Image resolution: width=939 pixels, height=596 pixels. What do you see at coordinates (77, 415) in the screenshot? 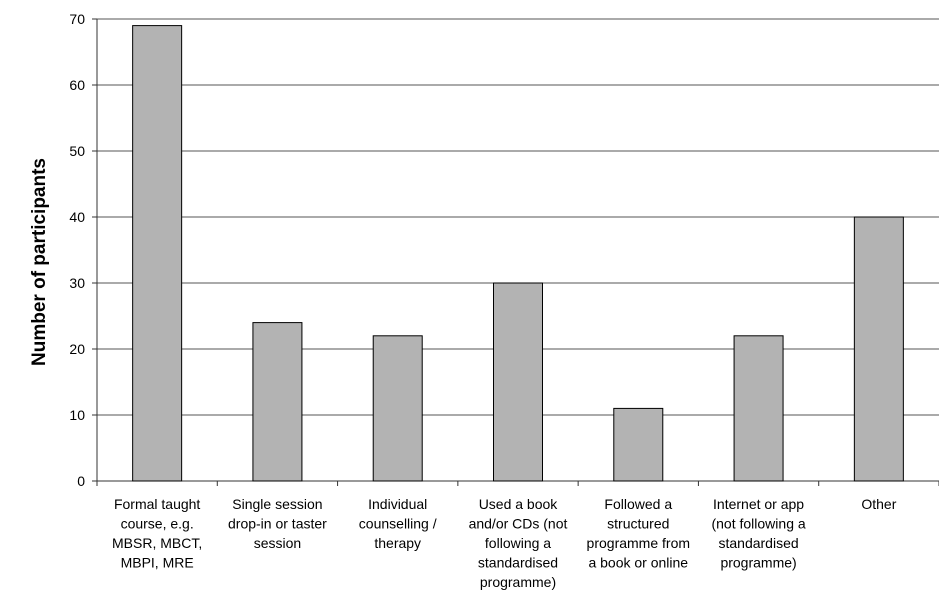
I see `y-tick-label: 10` at bounding box center [77, 415].